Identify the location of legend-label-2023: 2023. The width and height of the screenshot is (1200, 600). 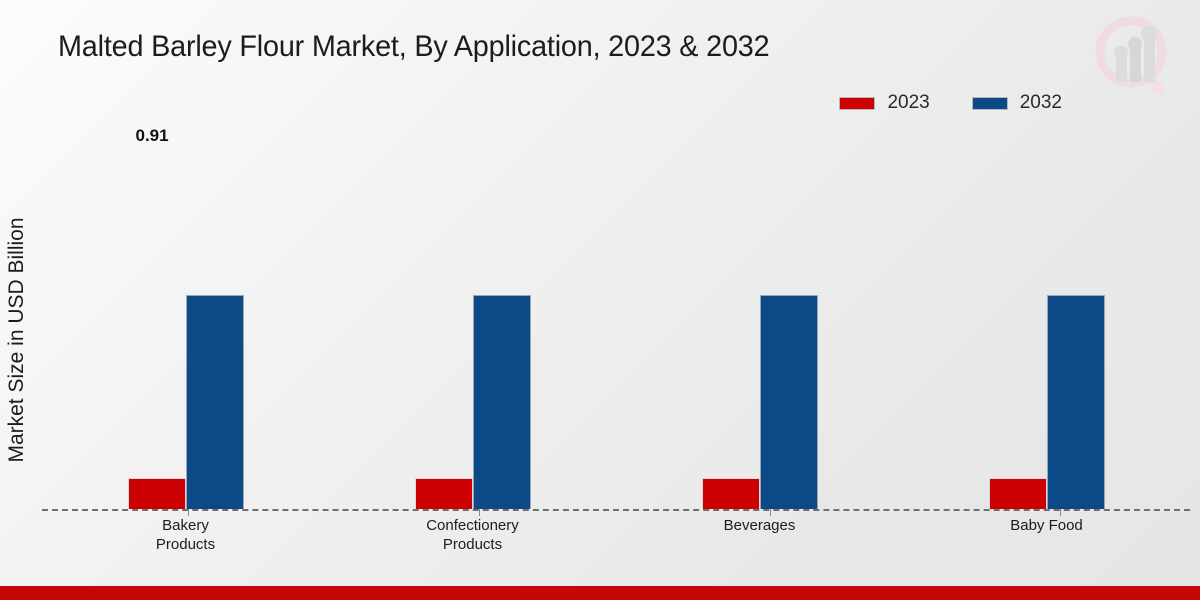
(908, 102).